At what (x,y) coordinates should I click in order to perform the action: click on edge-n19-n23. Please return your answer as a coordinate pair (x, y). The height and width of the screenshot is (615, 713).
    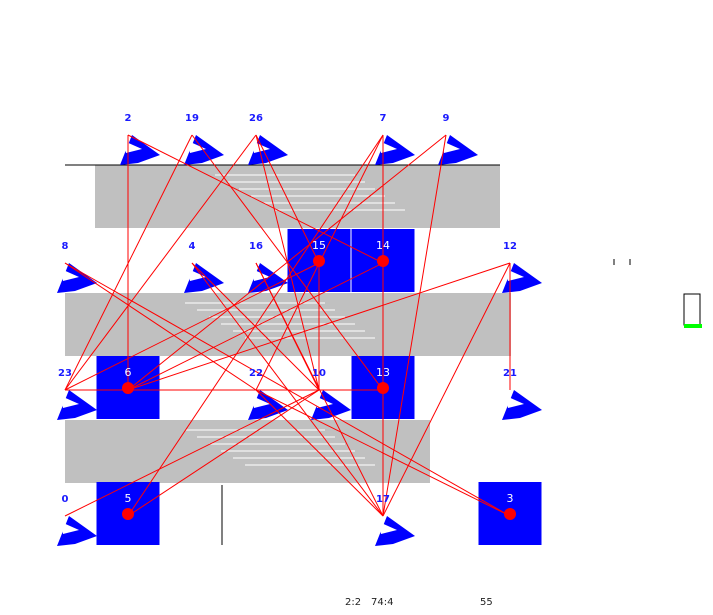
    Looking at the image, I should click on (128, 262).